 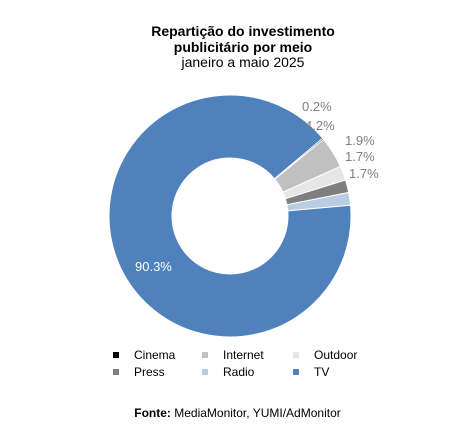 I want to click on chart-title-line2: publicitário por meio, so click(x=243, y=47).